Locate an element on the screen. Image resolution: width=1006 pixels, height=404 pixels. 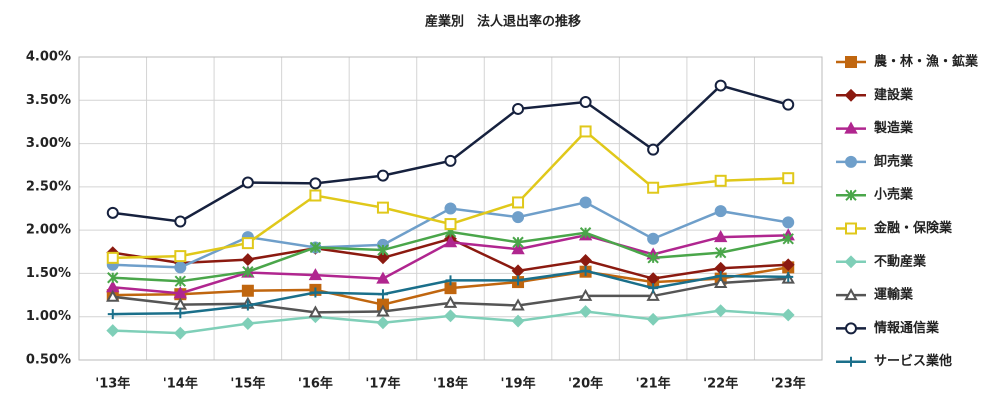
y-tick-label: 3.00% is located at coordinates (48, 143).